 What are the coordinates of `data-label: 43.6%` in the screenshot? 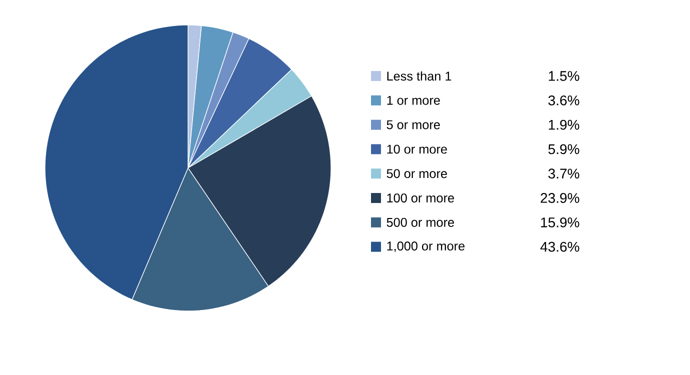 It's located at (560, 247).